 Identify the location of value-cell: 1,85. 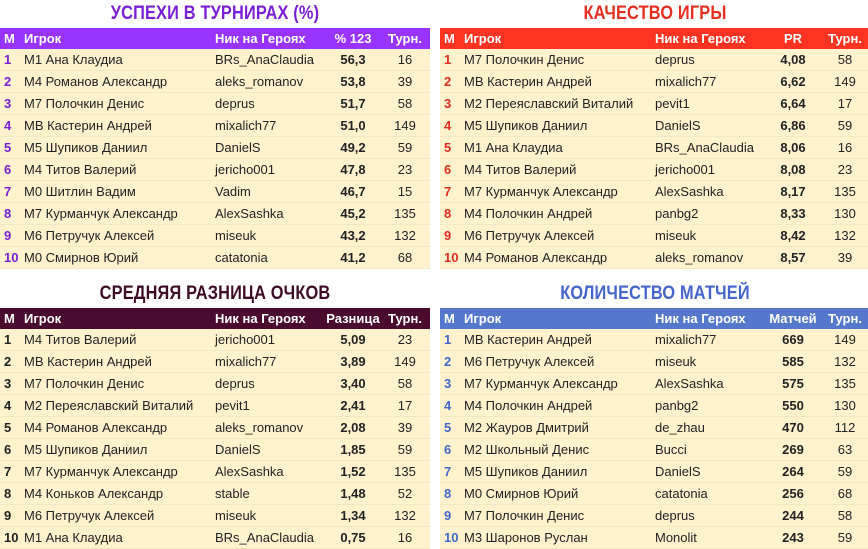
(353, 449).